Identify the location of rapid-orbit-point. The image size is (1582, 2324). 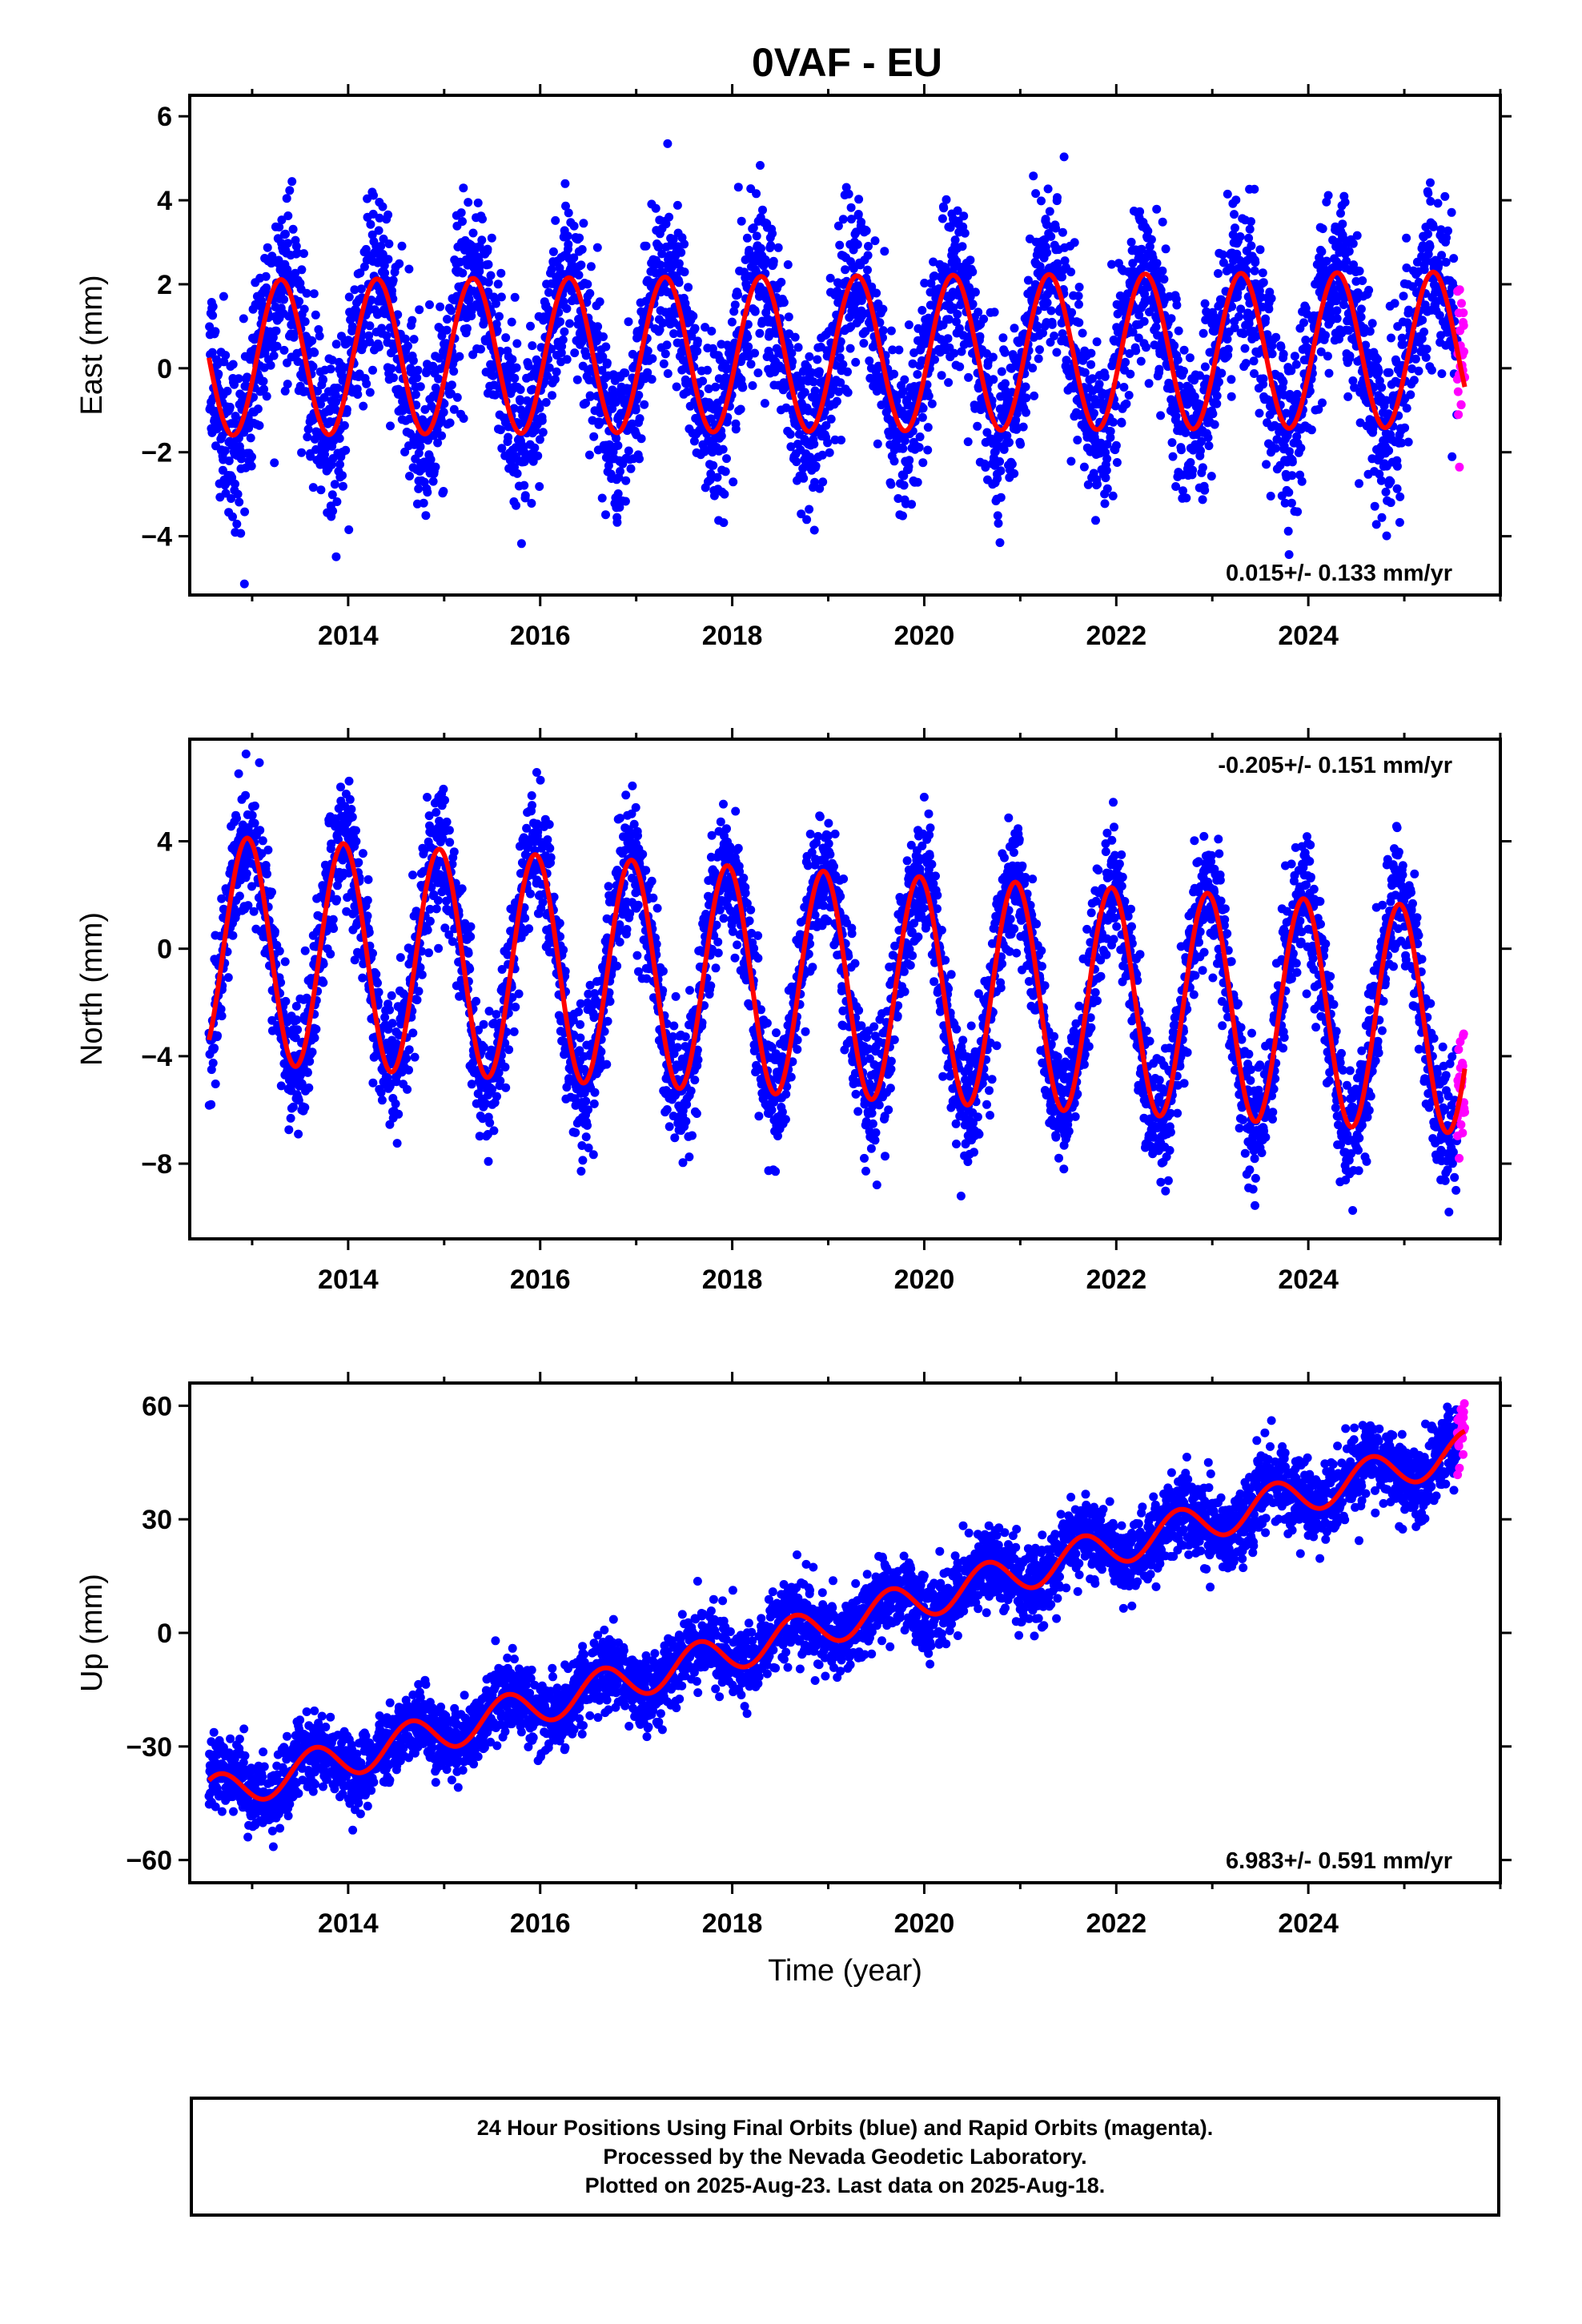
(1460, 290).